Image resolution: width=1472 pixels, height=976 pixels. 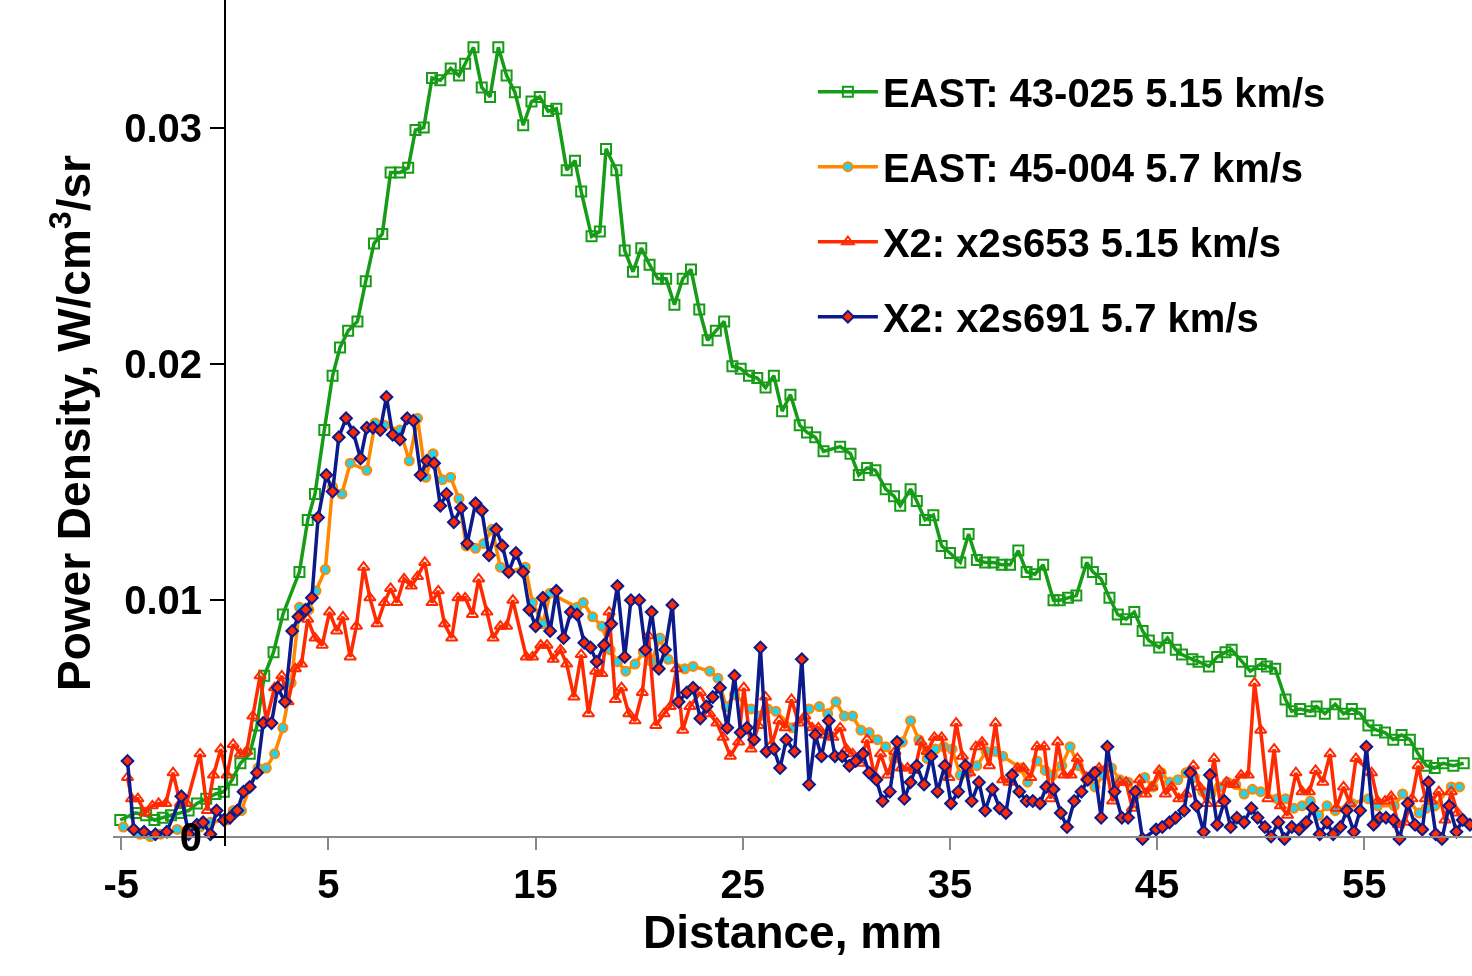 I want to click on x-tick-label: 55, so click(x=1364, y=883).